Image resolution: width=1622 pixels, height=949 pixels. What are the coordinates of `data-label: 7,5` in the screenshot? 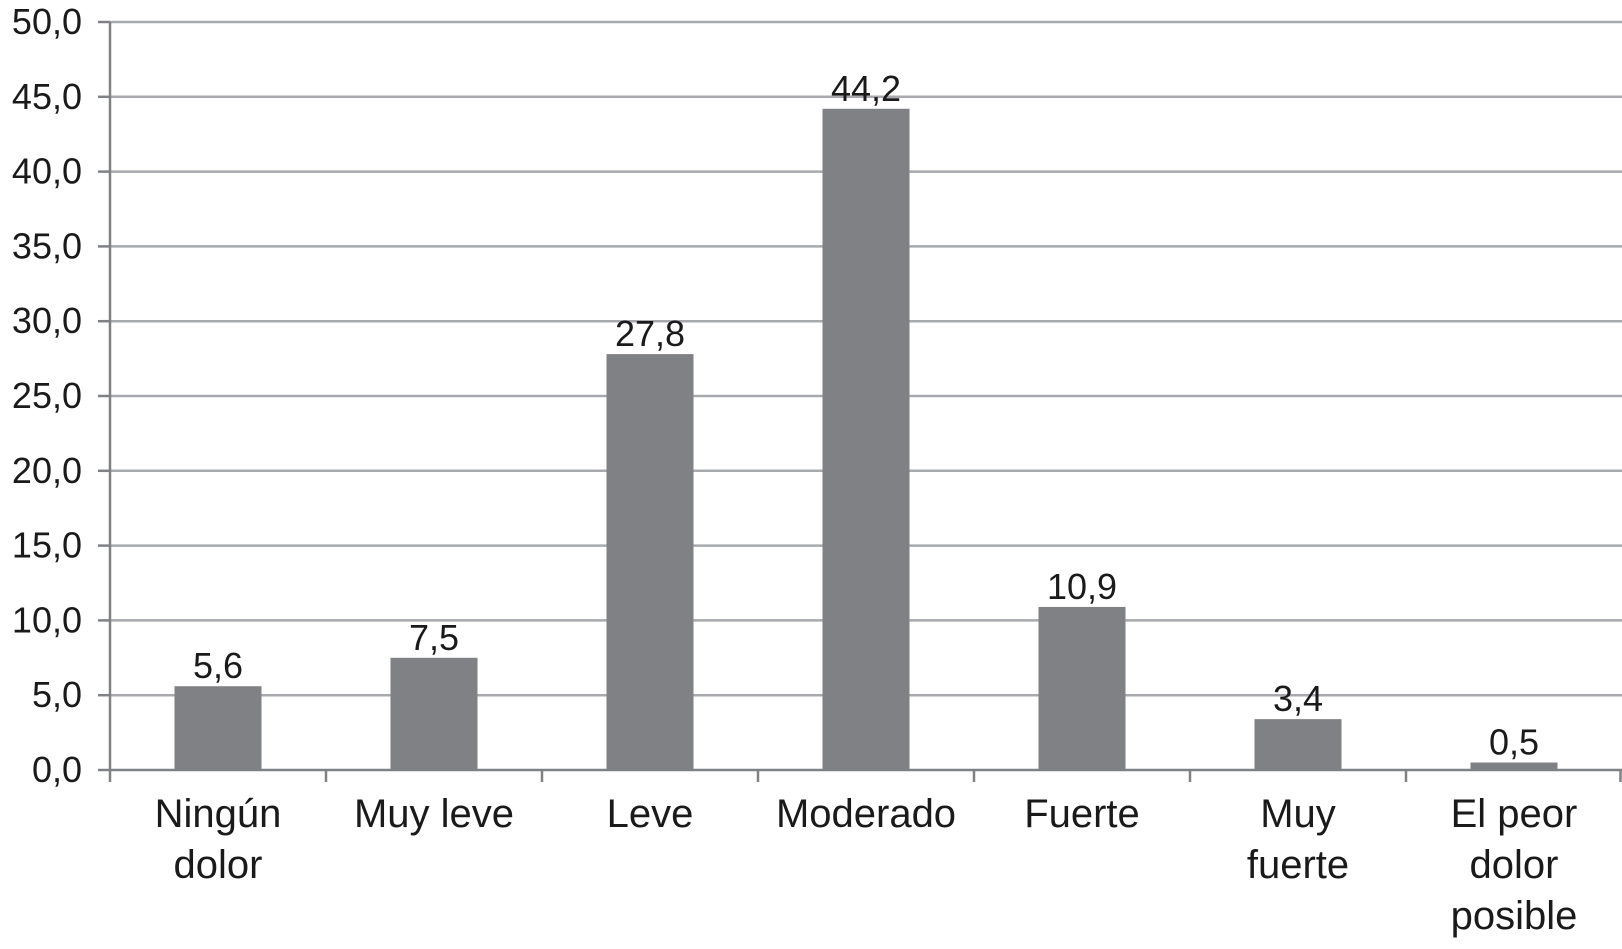 It's located at (434, 637).